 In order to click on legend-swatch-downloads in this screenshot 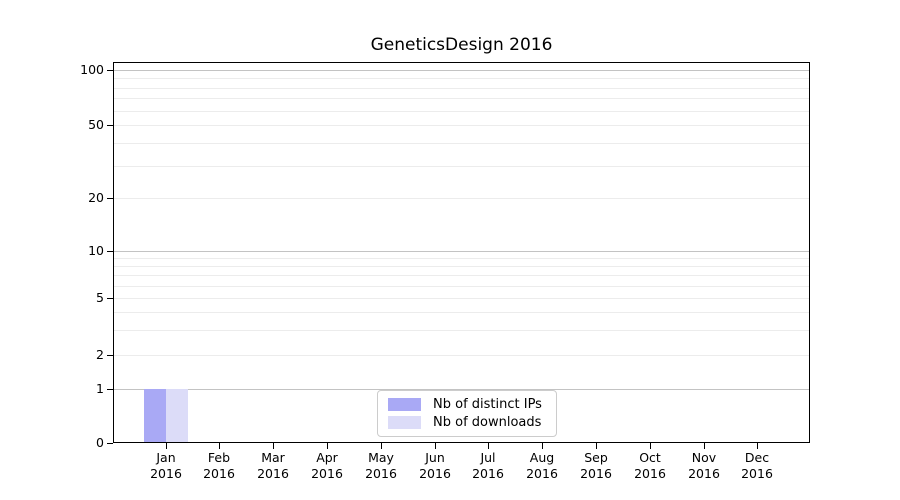, I will do `click(404, 423)`.